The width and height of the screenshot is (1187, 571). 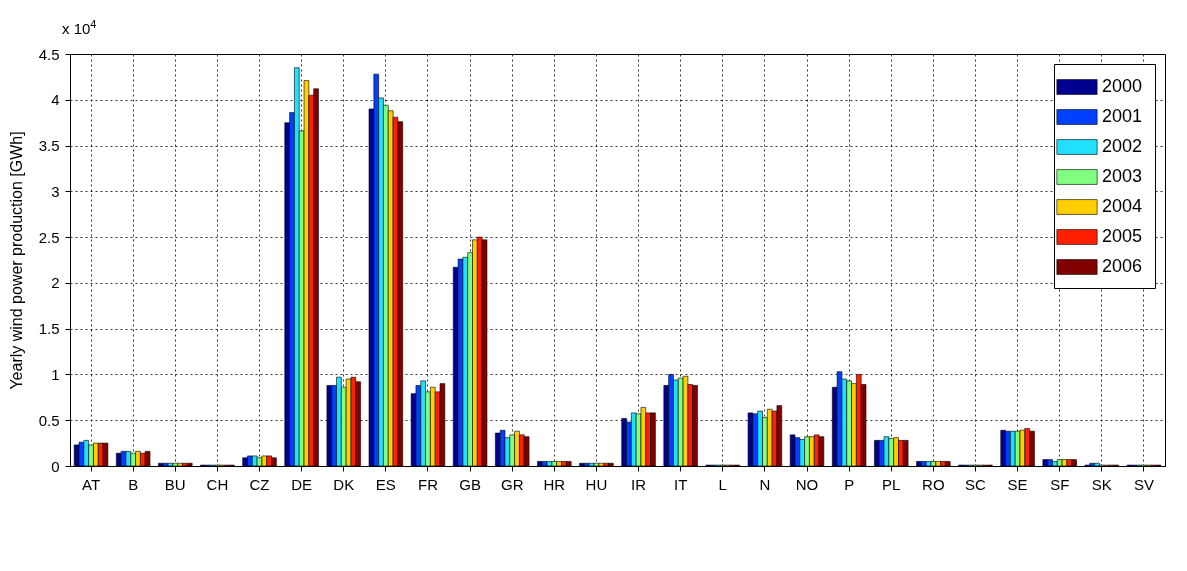 I want to click on x-tick-label: SV, so click(x=1143, y=484).